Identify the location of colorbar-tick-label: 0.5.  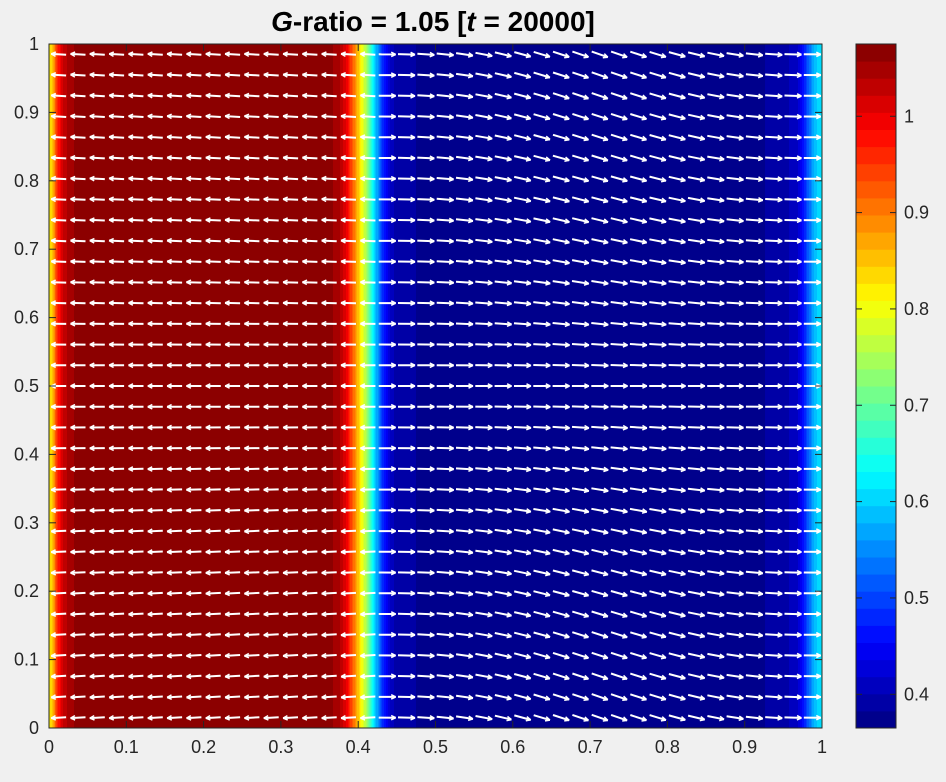
(916, 598).